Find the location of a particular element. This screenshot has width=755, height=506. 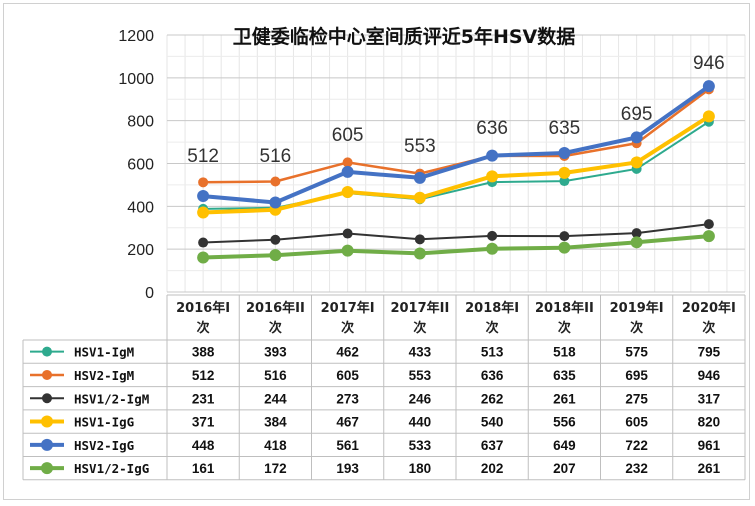

category-label: 2017年II is located at coordinates (419, 308).